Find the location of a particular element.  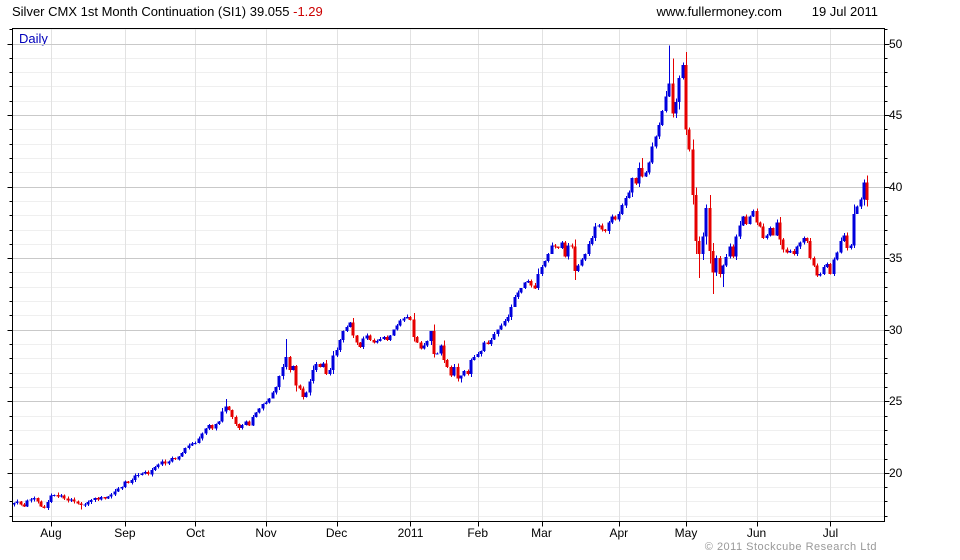

x-axis-label: Jun is located at coordinates (756, 533).